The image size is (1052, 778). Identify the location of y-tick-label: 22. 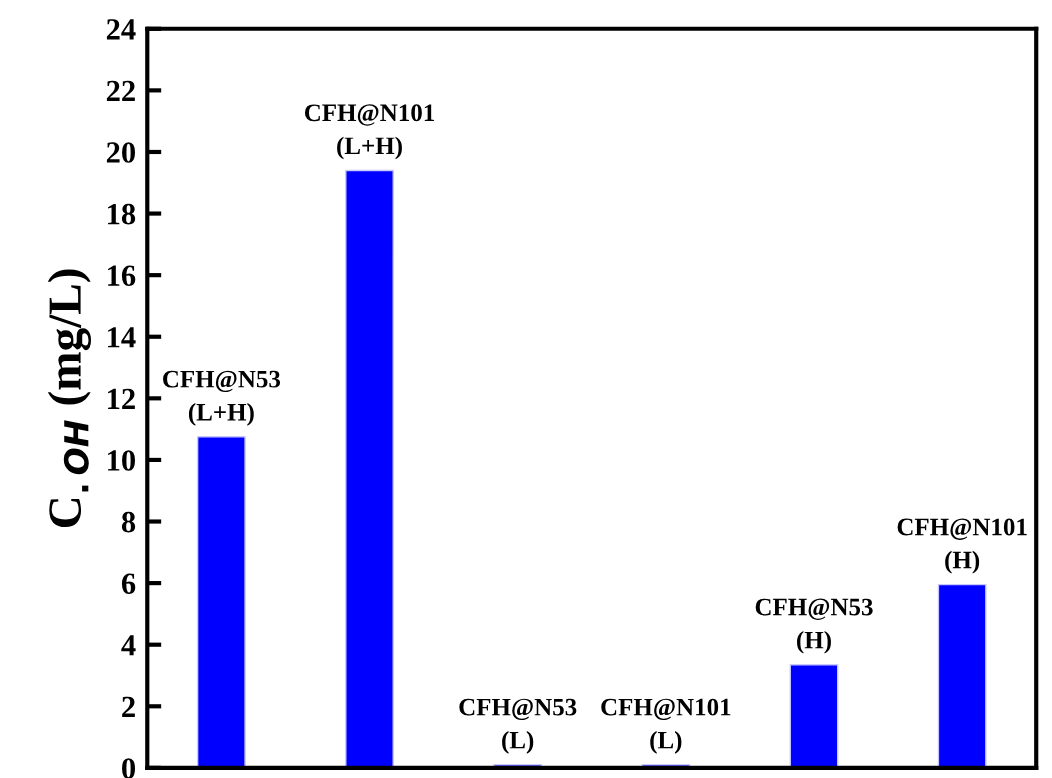
(120, 90).